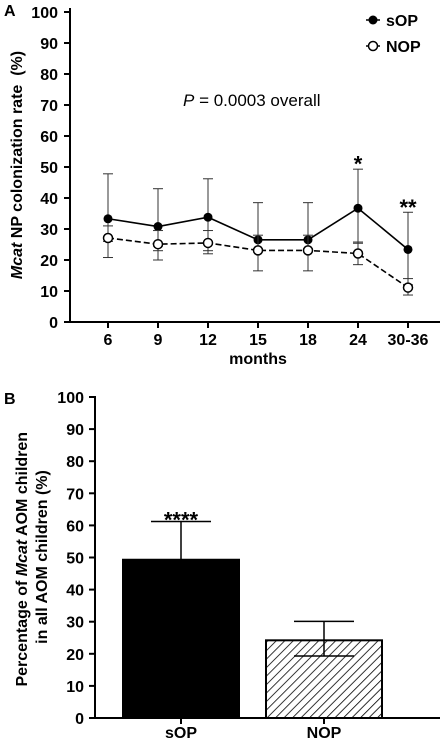  Describe the element at coordinates (252, 100) in the screenshot. I see `panel-a-p-value-annotation: P = 0.0003 overall` at that location.